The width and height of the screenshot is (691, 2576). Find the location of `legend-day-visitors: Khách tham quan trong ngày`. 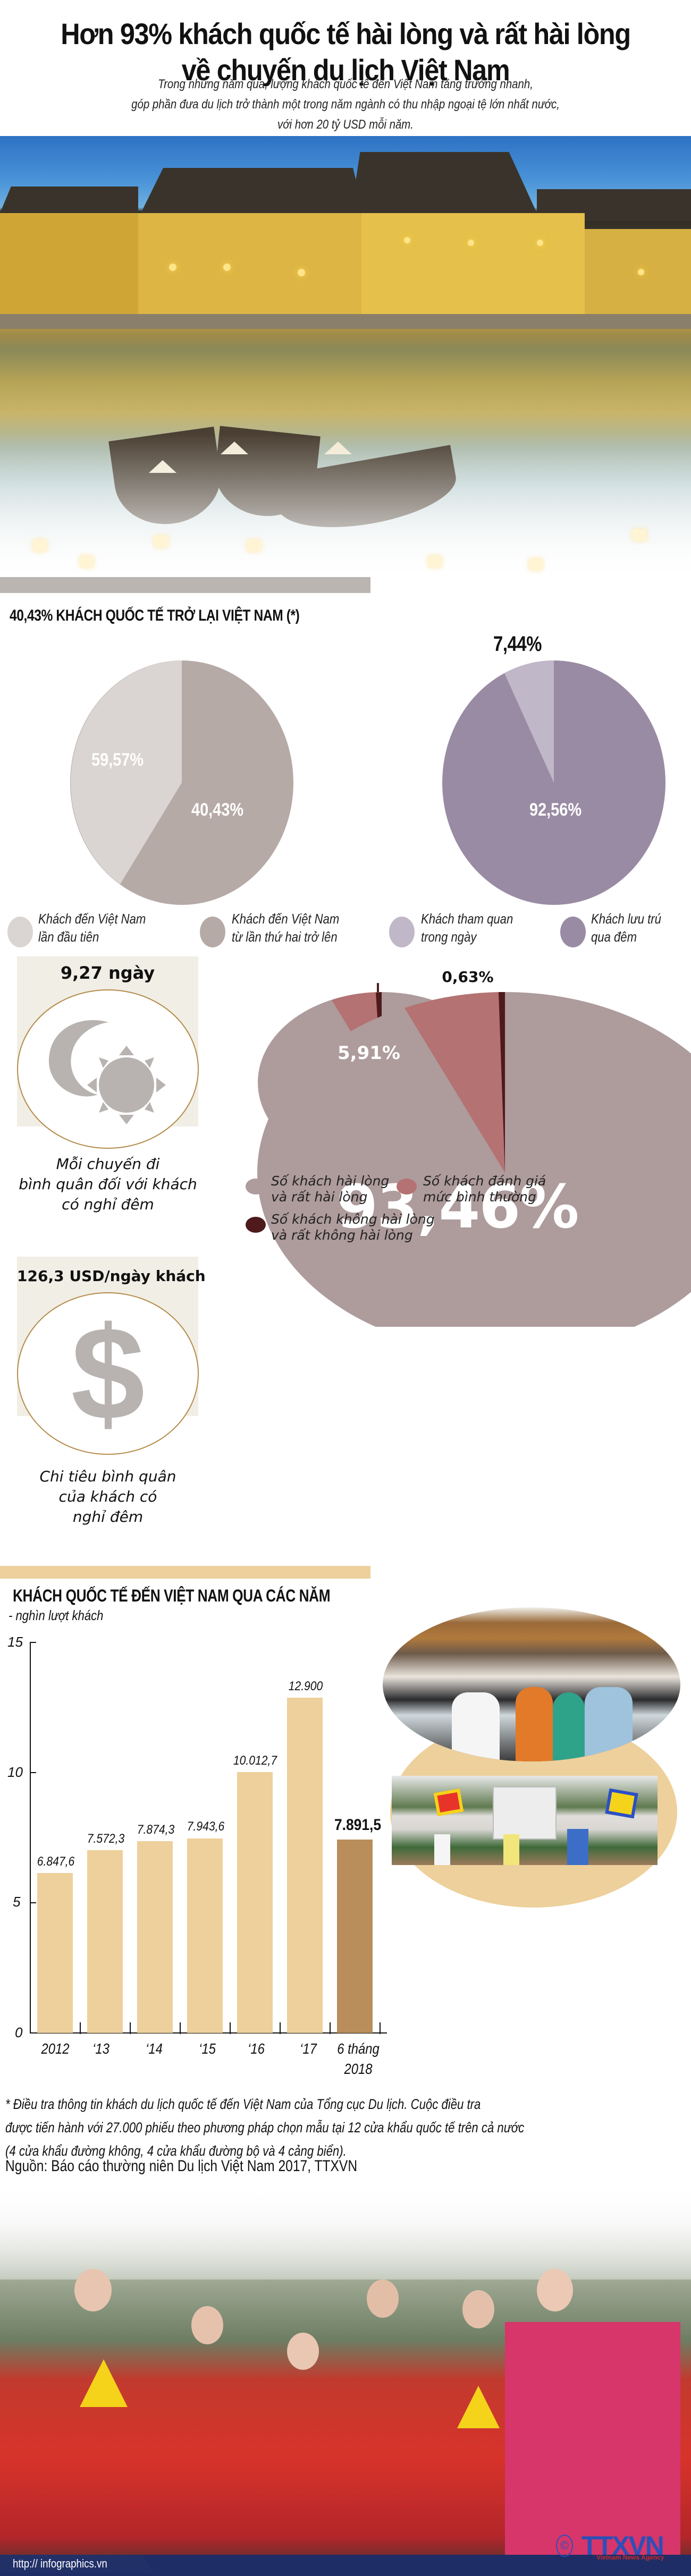

legend-day-visitors: Khách tham quan trong ngày is located at coordinates (467, 928).